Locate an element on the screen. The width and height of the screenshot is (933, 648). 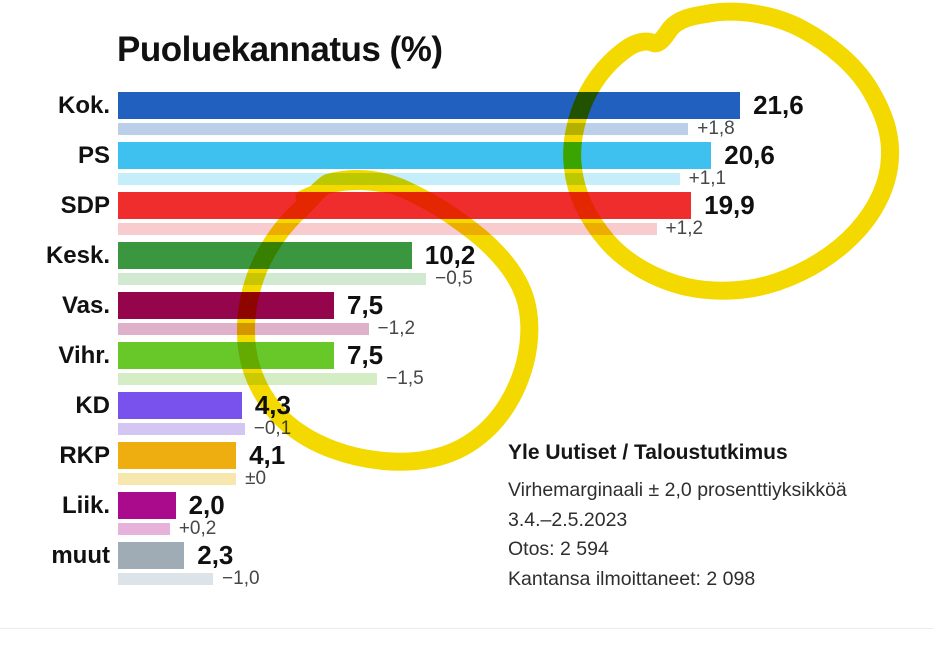
party-label: muut is located at coordinates (80, 555).